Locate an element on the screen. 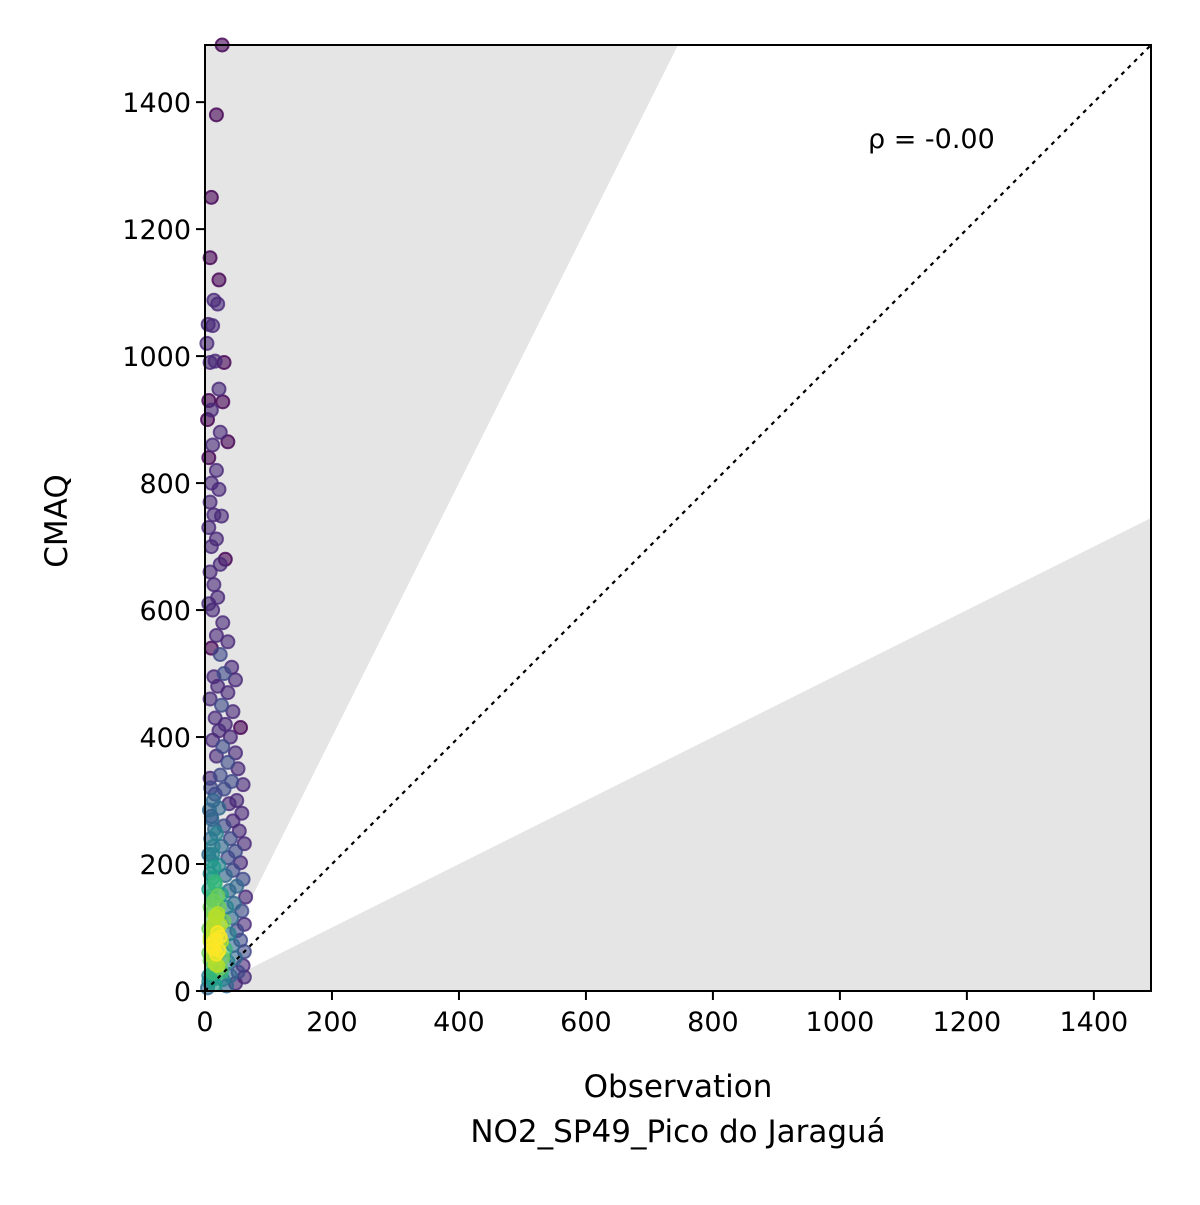 The height and width of the screenshot is (1205, 1200). x-tick-label: 600 is located at coordinates (586, 1022).